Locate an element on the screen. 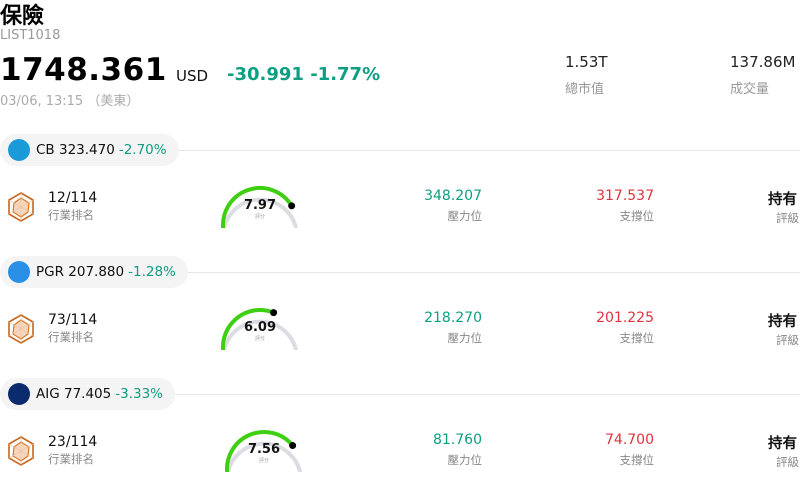 This screenshot has width=800, height=488. score-gauge: 7.97 評分 is located at coordinates (259, 207).